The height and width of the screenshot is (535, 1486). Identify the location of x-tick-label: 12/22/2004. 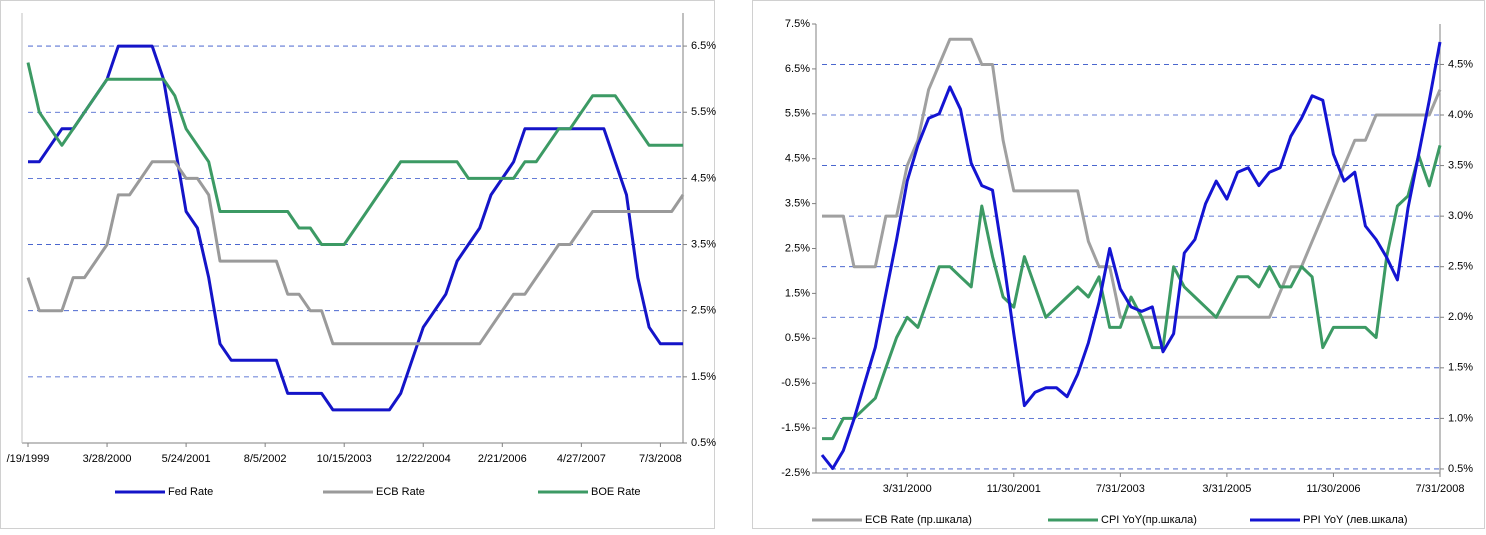
(423, 459).